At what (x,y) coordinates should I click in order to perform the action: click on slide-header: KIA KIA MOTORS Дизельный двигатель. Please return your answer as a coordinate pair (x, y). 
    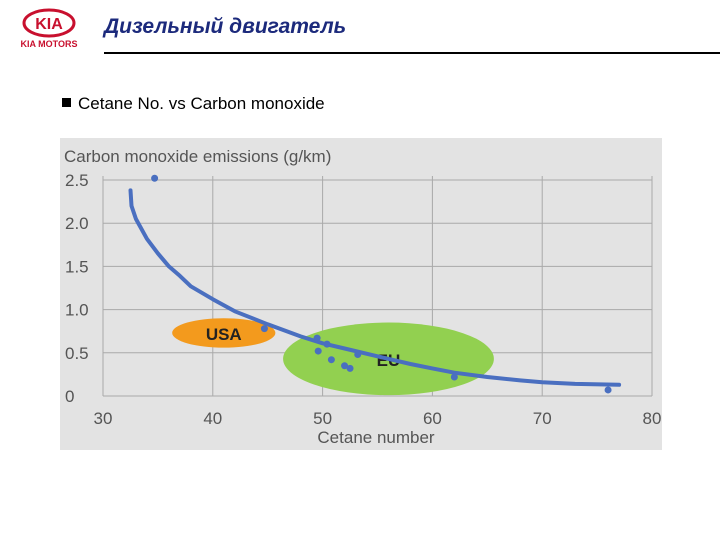
    Looking at the image, I should click on (360, 28).